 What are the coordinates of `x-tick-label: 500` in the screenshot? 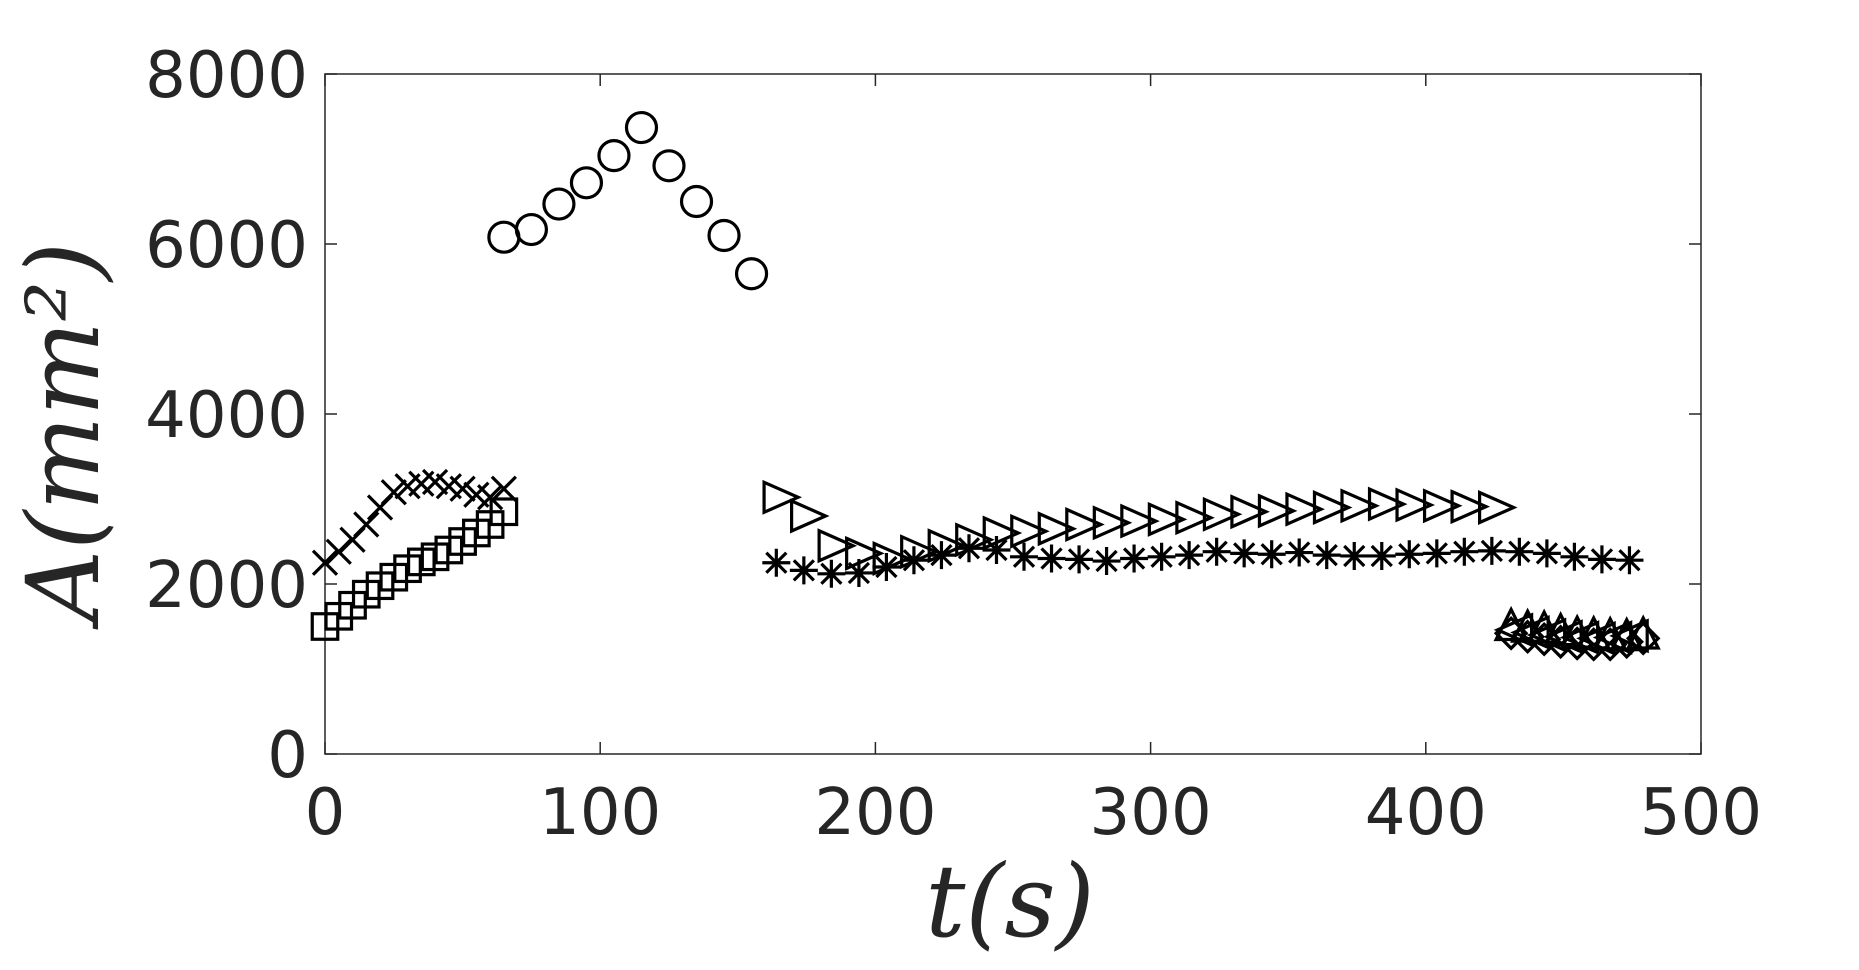 It's located at (1701, 813).